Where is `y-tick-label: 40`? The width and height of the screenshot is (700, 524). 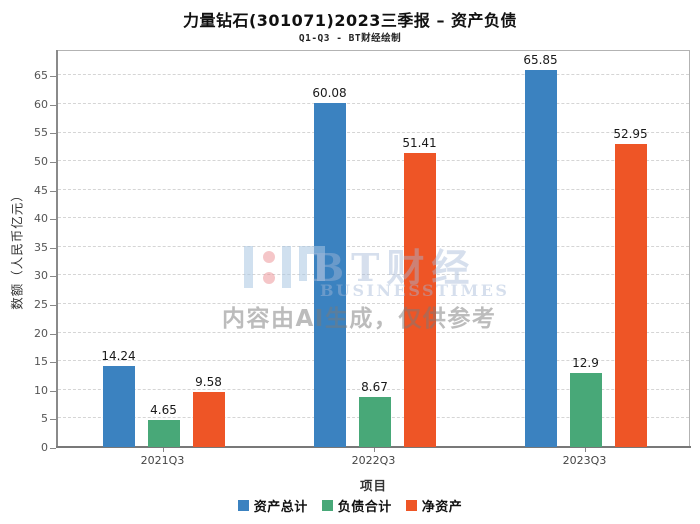
y-tick-label: 40 is located at coordinates (41, 219).